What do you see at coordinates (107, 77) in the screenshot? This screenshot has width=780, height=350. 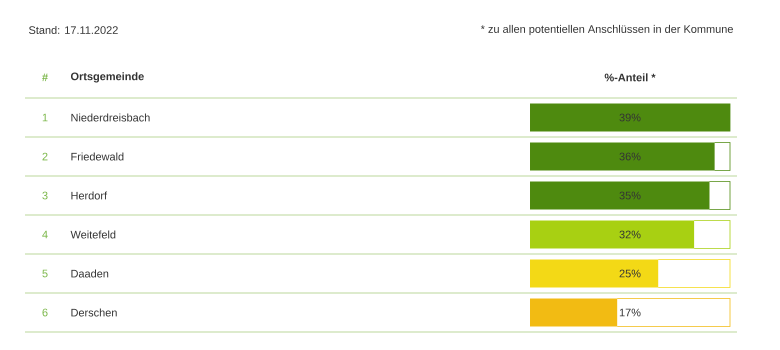 I see `y-axis-title: Ortsgemeinde` at bounding box center [107, 77].